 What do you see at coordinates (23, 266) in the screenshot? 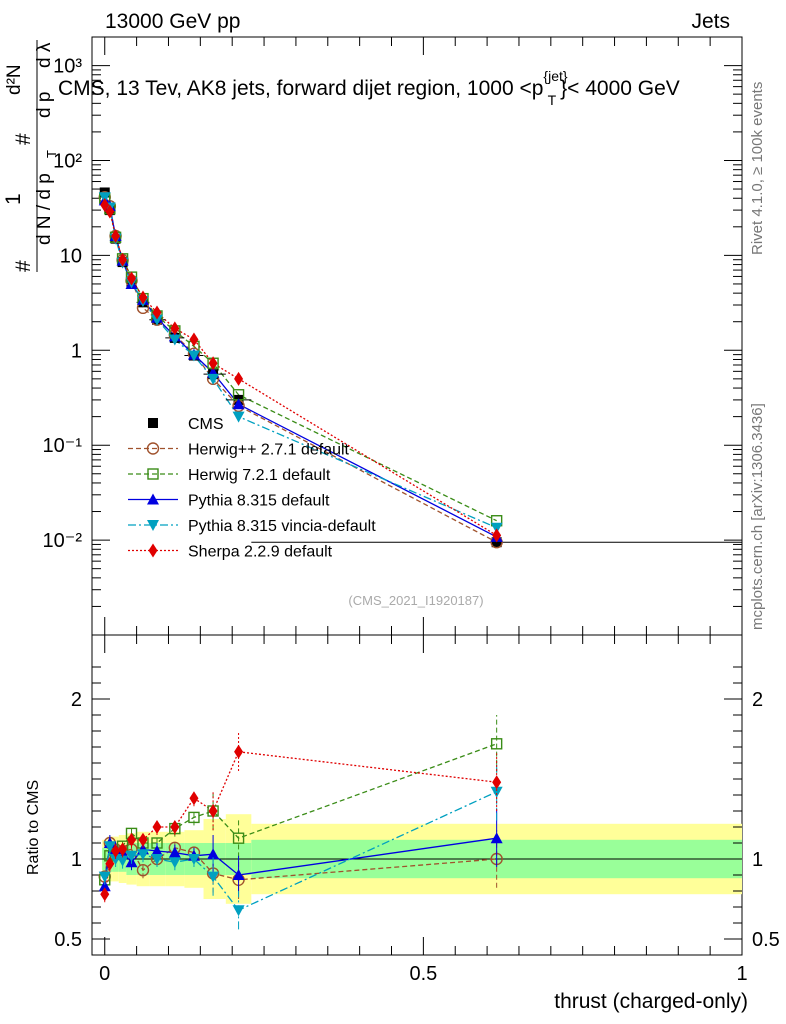
I see `ylabel-hash: #` at bounding box center [23, 266].